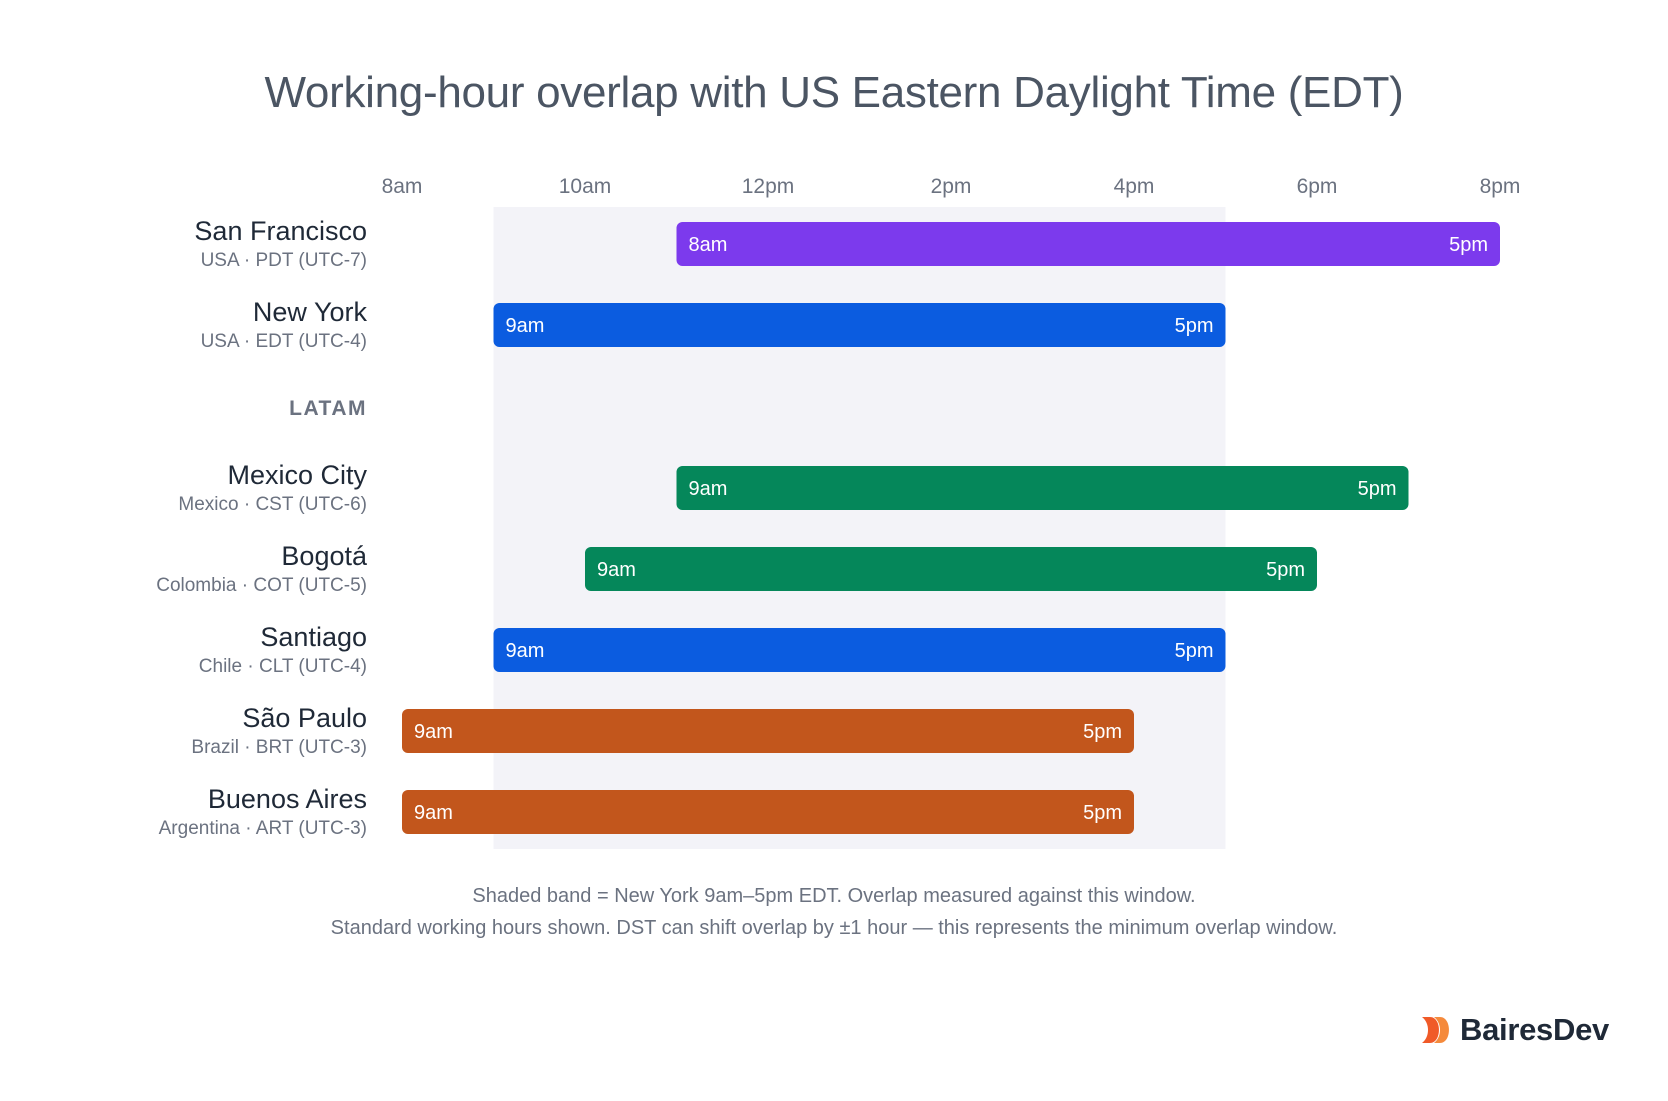 The width and height of the screenshot is (1668, 1101). What do you see at coordinates (585, 186) in the screenshot?
I see `x-tick-label: 10am` at bounding box center [585, 186].